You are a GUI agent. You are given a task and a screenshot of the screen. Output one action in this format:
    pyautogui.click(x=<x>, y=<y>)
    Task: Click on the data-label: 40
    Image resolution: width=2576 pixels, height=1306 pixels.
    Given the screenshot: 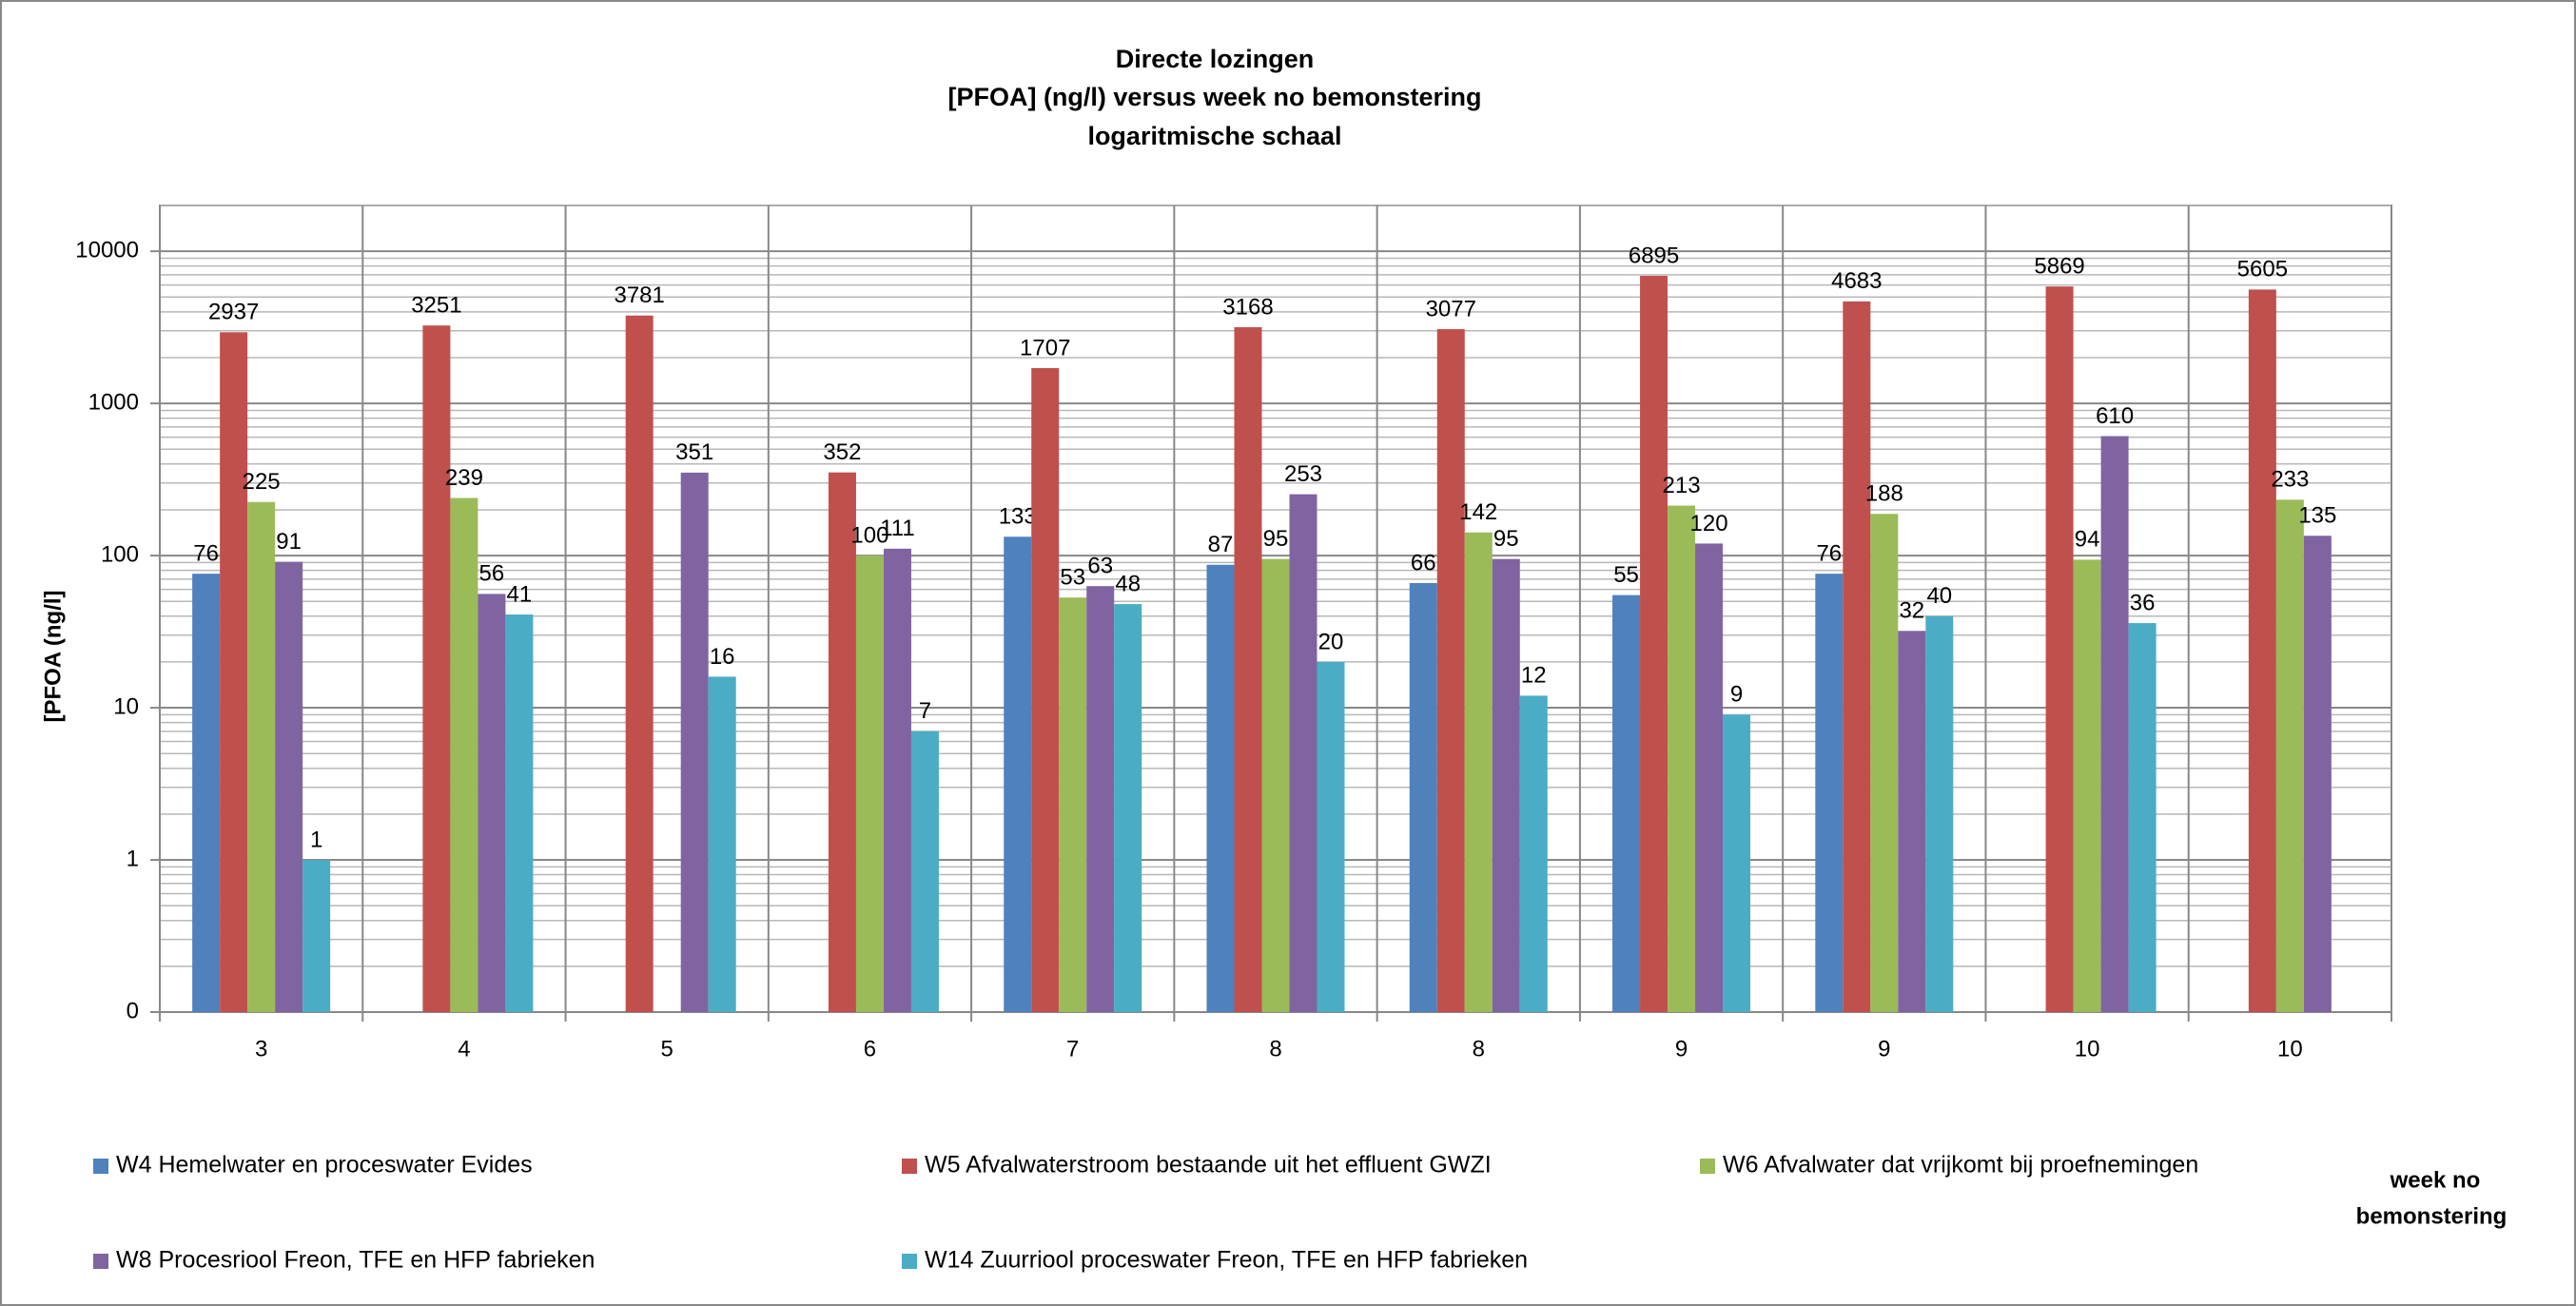 What is the action you would take?
    pyautogui.click(x=1939, y=596)
    